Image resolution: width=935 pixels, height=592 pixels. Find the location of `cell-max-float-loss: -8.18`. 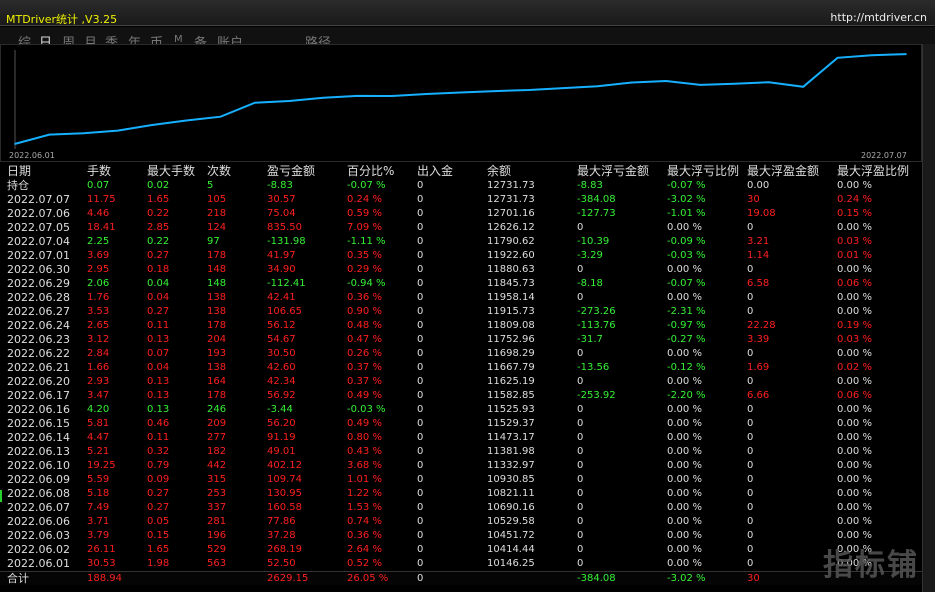

cell-max-float-loss: -8.18 is located at coordinates (590, 283).